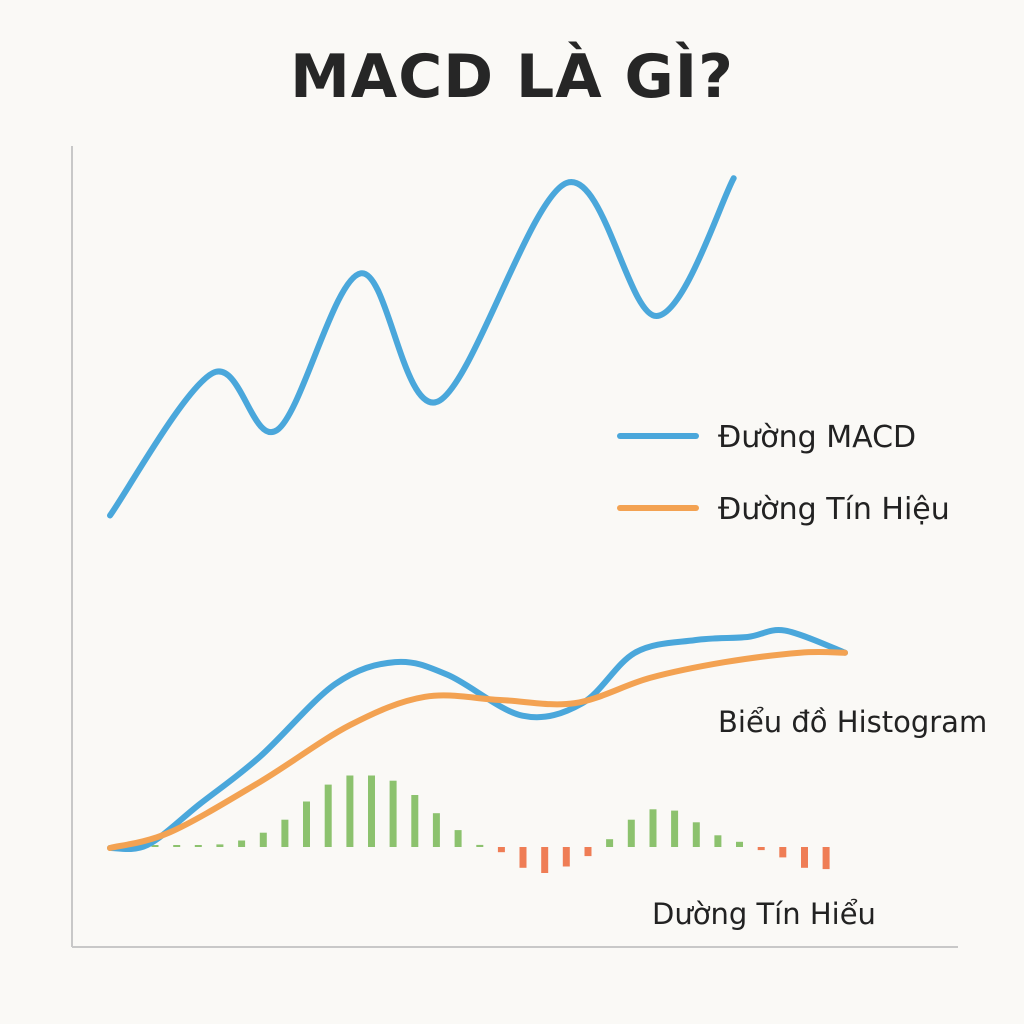 The image size is (1024, 1024). I want to click on legend-label-macd: Đường MACD, so click(817, 437).